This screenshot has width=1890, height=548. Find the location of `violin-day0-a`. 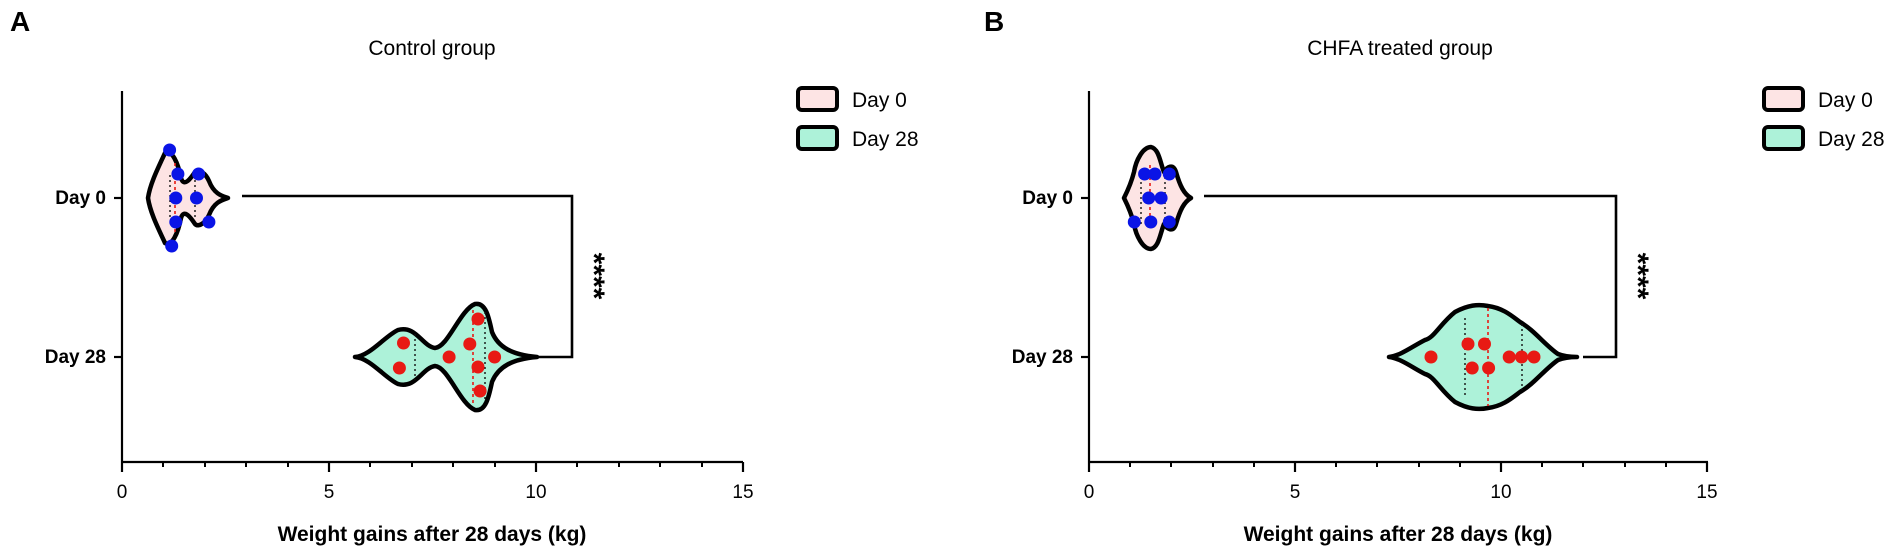

violin-day0-a is located at coordinates (188, 198).